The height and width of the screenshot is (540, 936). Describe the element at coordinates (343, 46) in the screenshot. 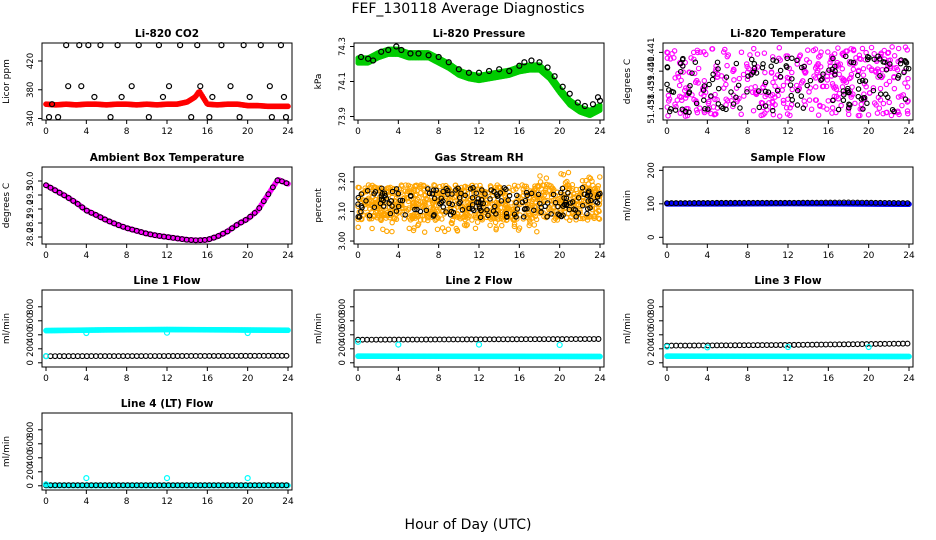

I see `y-tick-label-pressure: 74.3` at that location.